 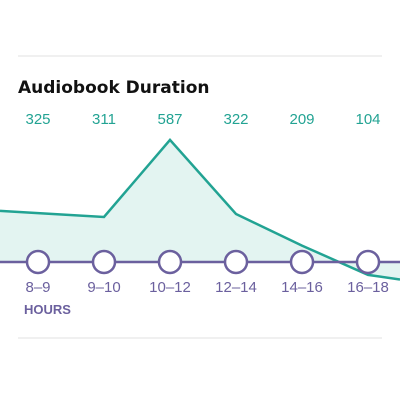 I want to click on x-tick-label-1: 8–9, so click(x=37, y=287).